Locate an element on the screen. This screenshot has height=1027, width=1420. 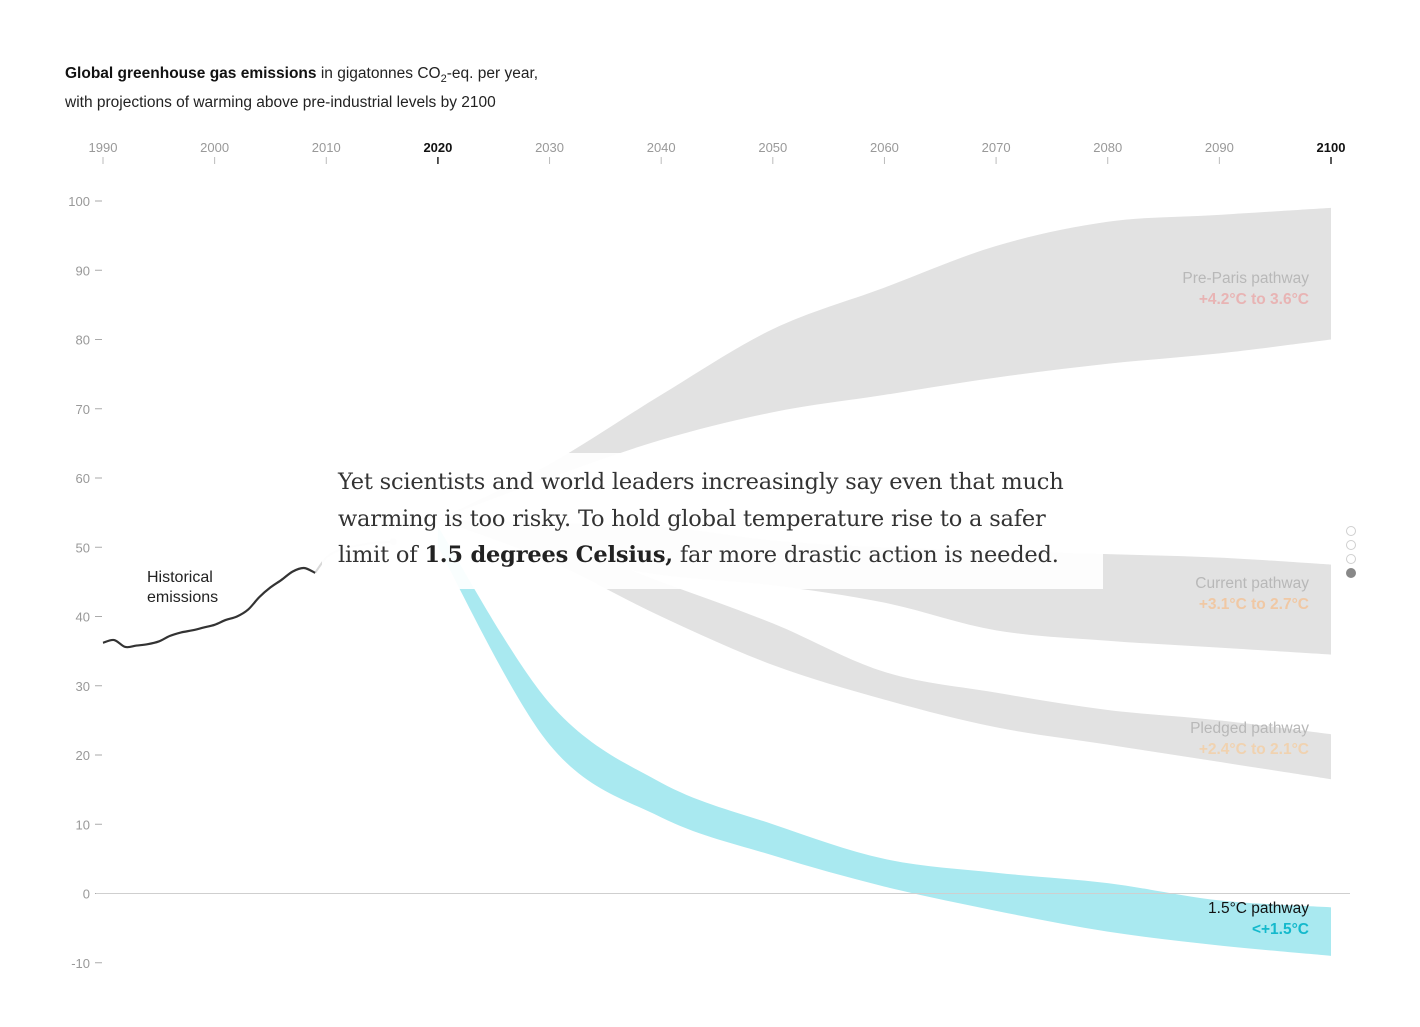
caption-text-end: far more drastic action is needed. is located at coordinates (865, 555).